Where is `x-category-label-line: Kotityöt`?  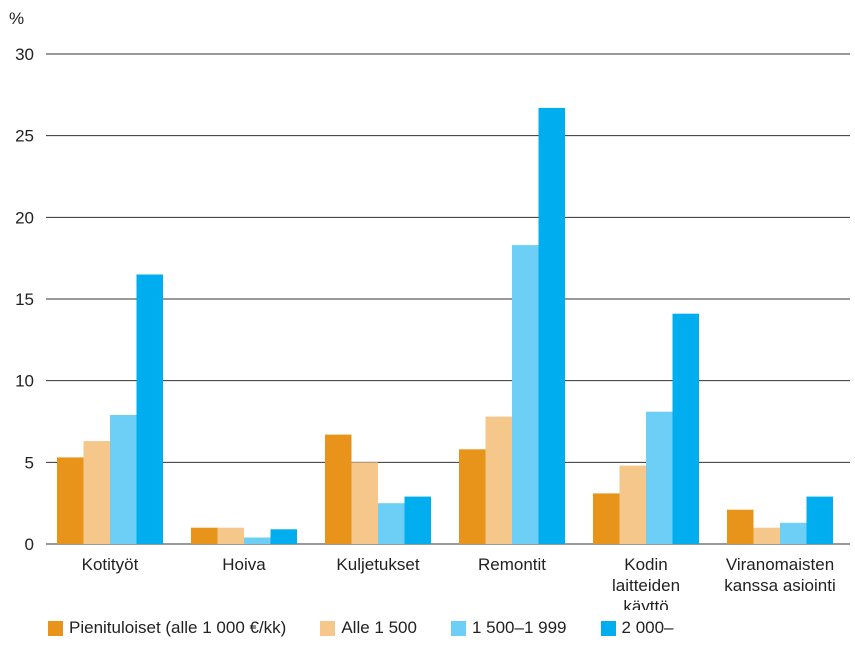
x-category-label-line: Kotityöt is located at coordinates (110, 564).